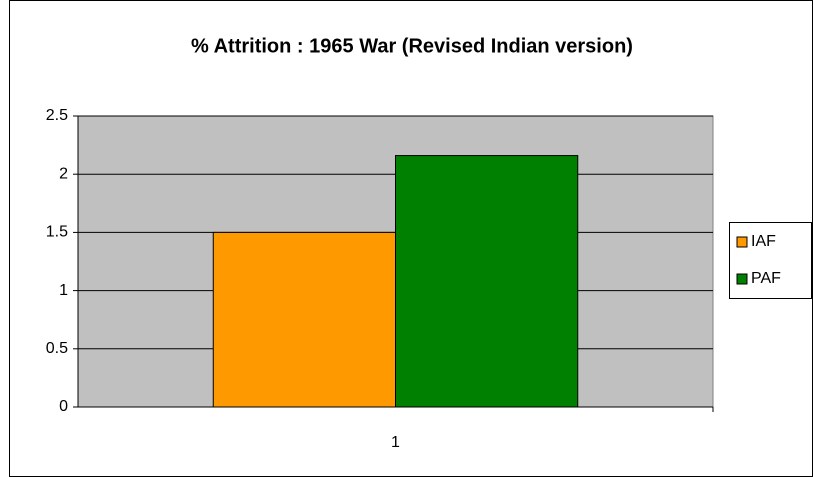 This screenshot has width=813, height=477. What do you see at coordinates (63, 406) in the screenshot?
I see `y-tick-label: 0` at bounding box center [63, 406].